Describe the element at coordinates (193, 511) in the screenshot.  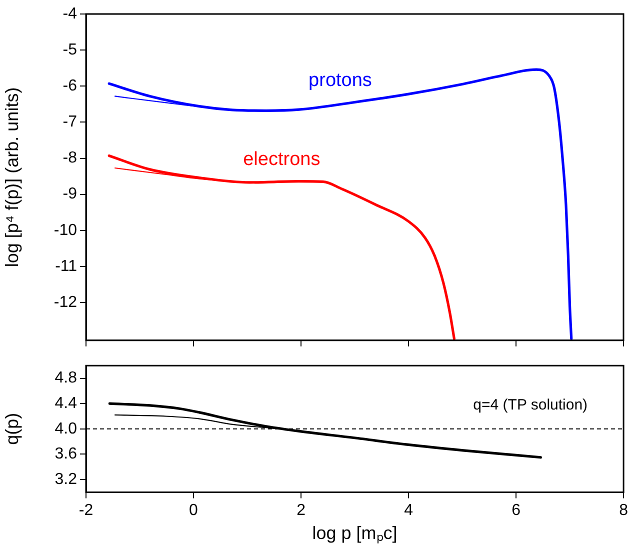
I see `x-tick-label: 0` at that location.